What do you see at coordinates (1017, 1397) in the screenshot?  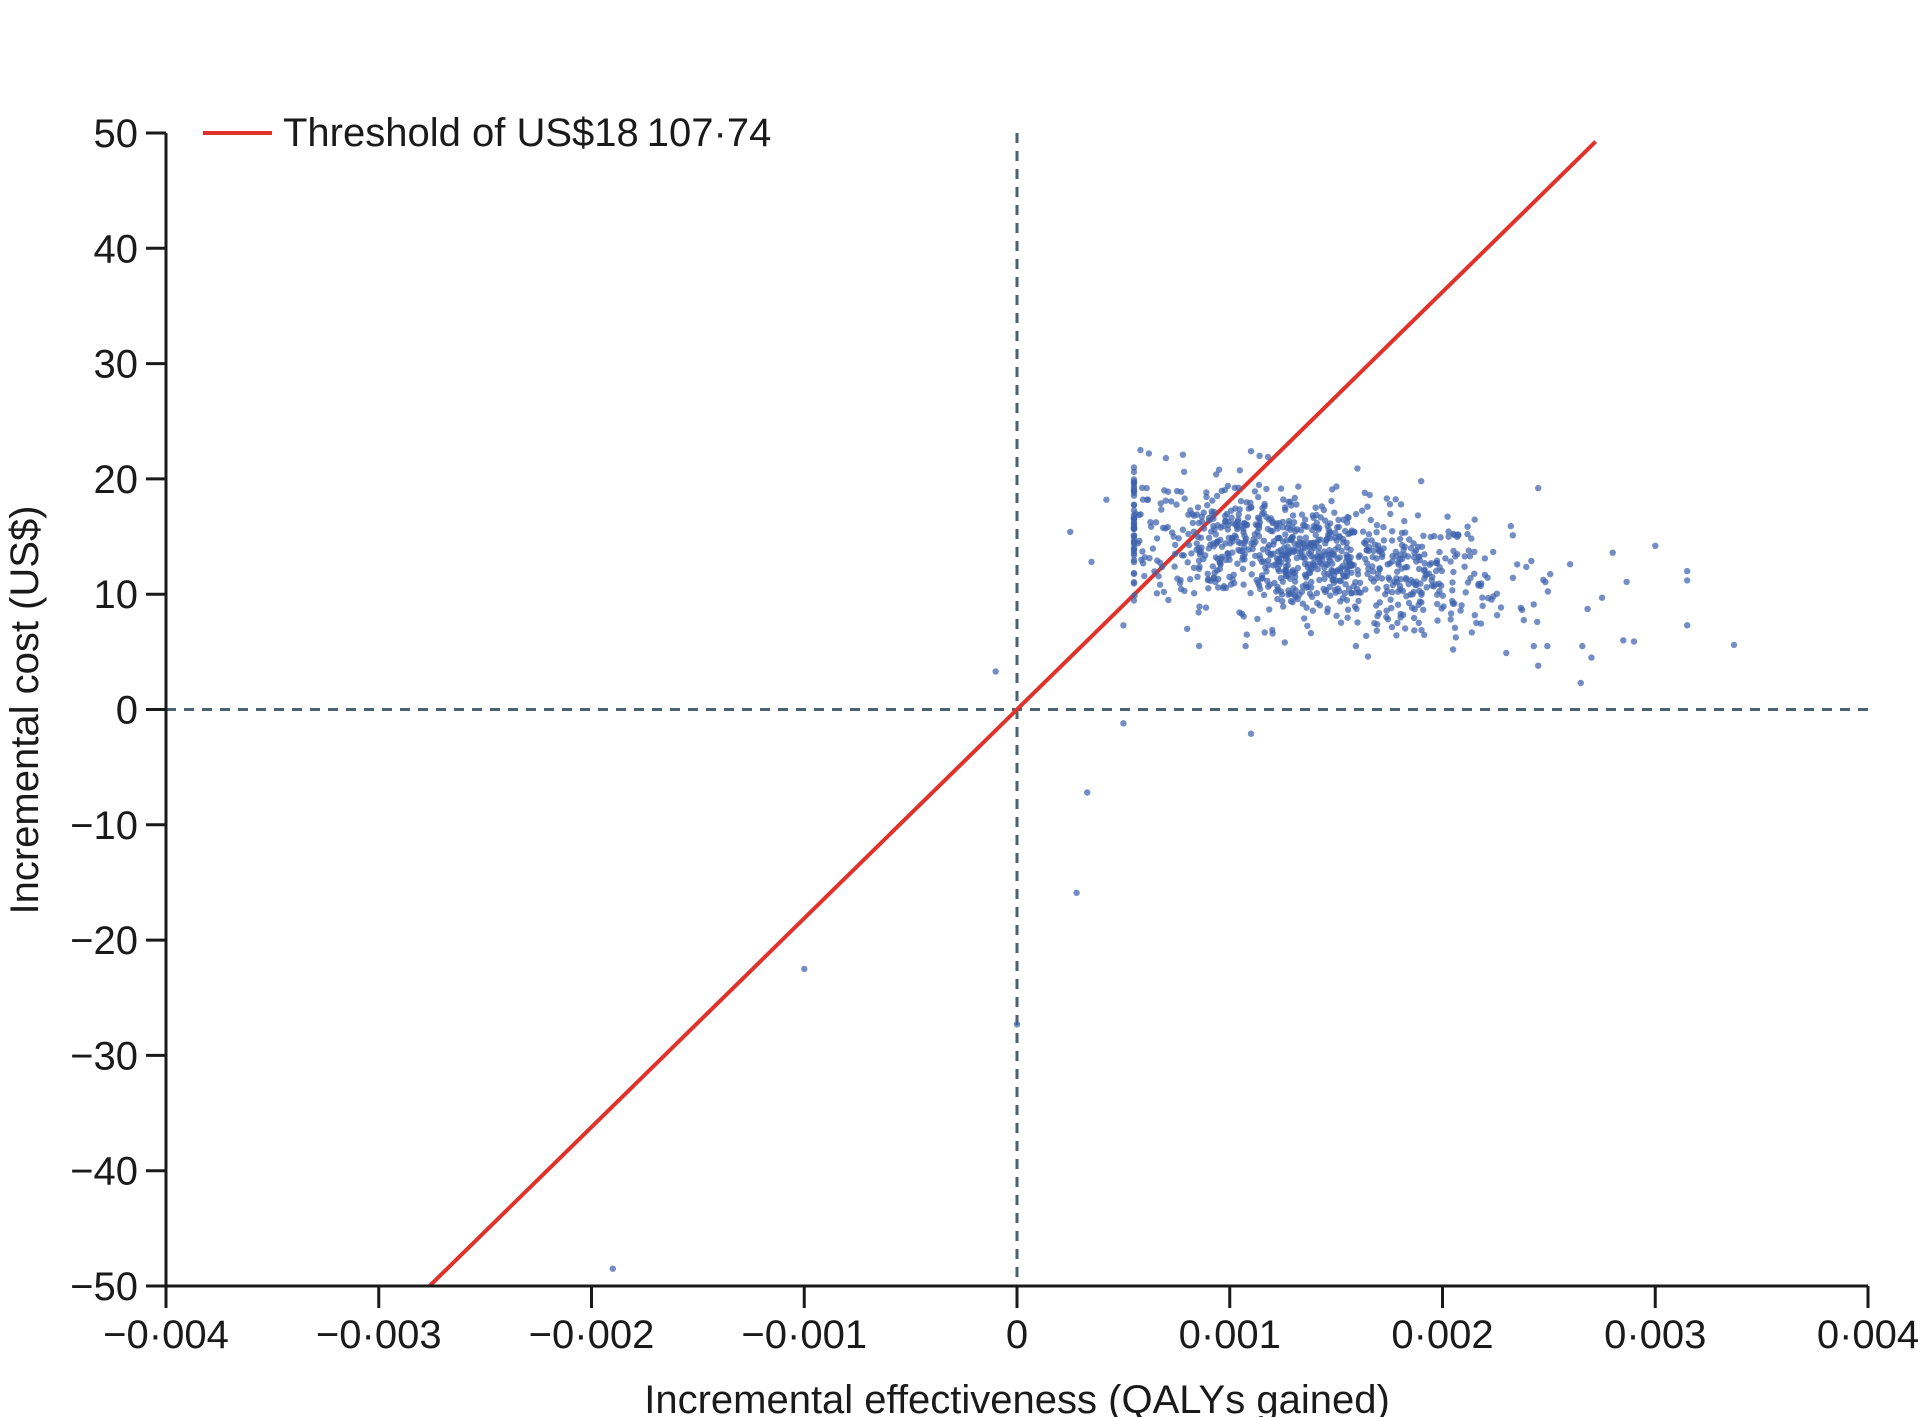 I see `x-axis-title: Incremental effectiveness (QALYs gained)` at bounding box center [1017, 1397].